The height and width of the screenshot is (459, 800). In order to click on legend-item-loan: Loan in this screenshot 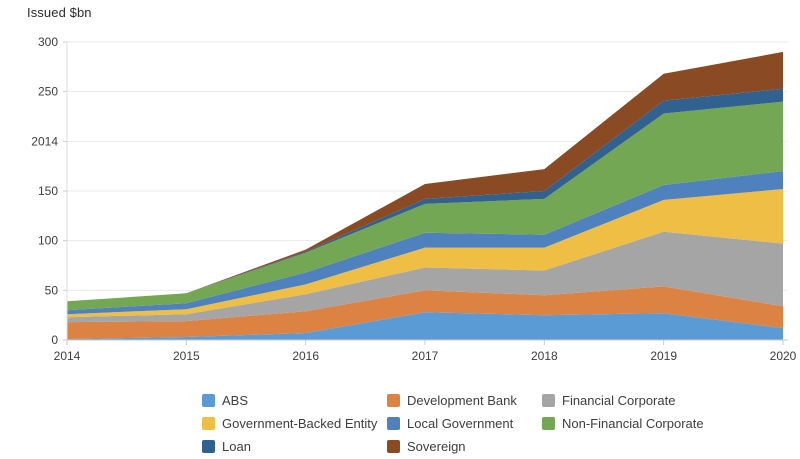, I will do `click(294, 446)`.